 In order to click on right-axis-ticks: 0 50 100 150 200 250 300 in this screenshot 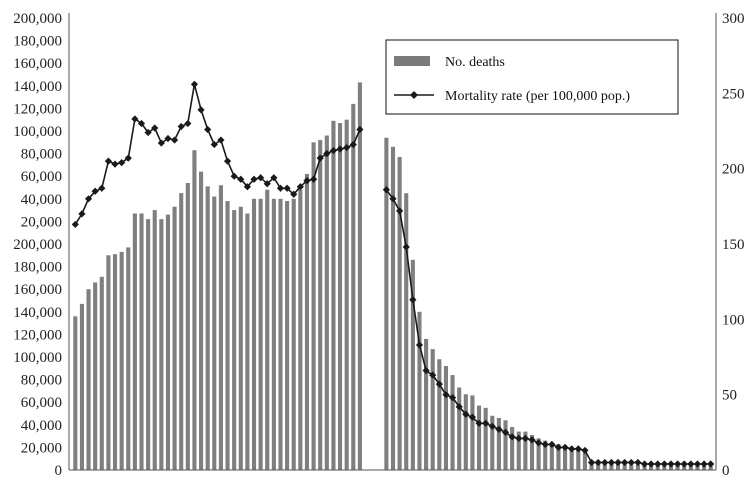, I will do `click(733, 245)`.